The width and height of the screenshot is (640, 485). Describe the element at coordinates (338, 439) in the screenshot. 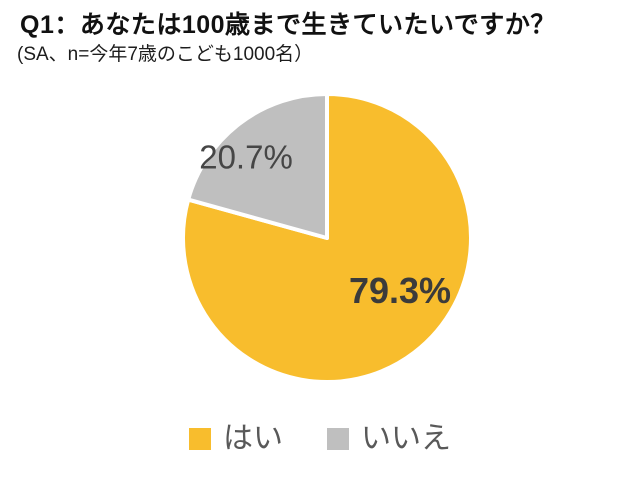

I see `legend-swatch-no-icon` at that location.